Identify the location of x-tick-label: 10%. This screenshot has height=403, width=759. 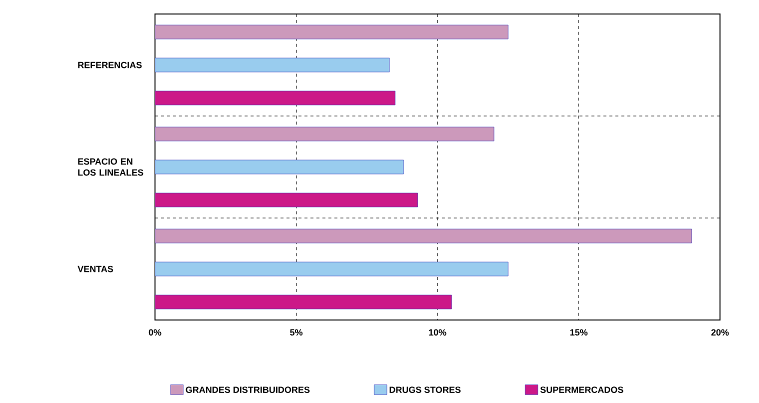
(437, 332).